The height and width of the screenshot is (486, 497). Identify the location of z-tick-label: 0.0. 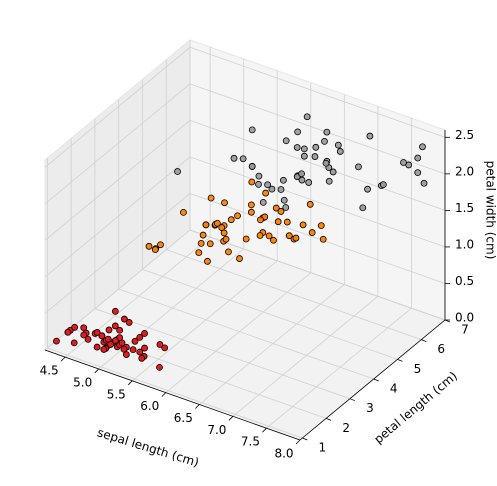
(464, 318).